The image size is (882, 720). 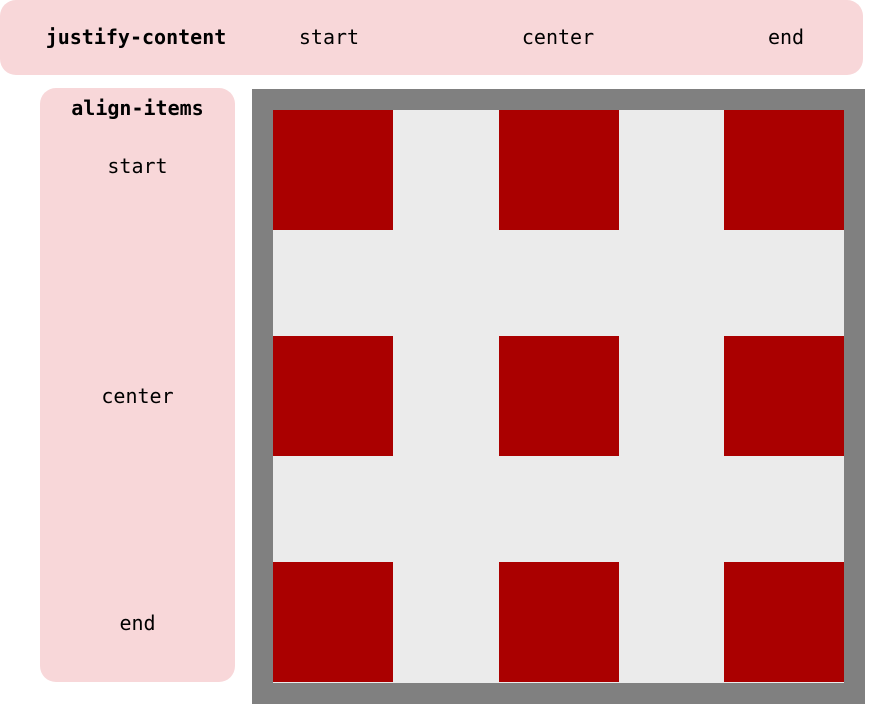 What do you see at coordinates (329, 37) in the screenshot?
I see `justify-content-start-label: start` at bounding box center [329, 37].